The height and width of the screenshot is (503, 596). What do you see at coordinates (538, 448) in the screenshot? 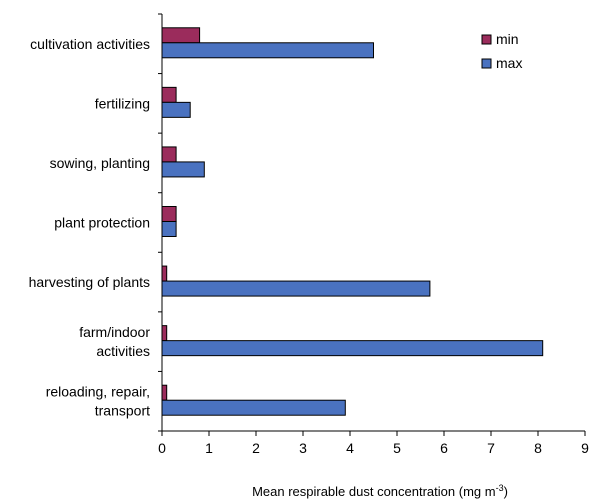
I see `x-tick-label: 8` at bounding box center [538, 448].